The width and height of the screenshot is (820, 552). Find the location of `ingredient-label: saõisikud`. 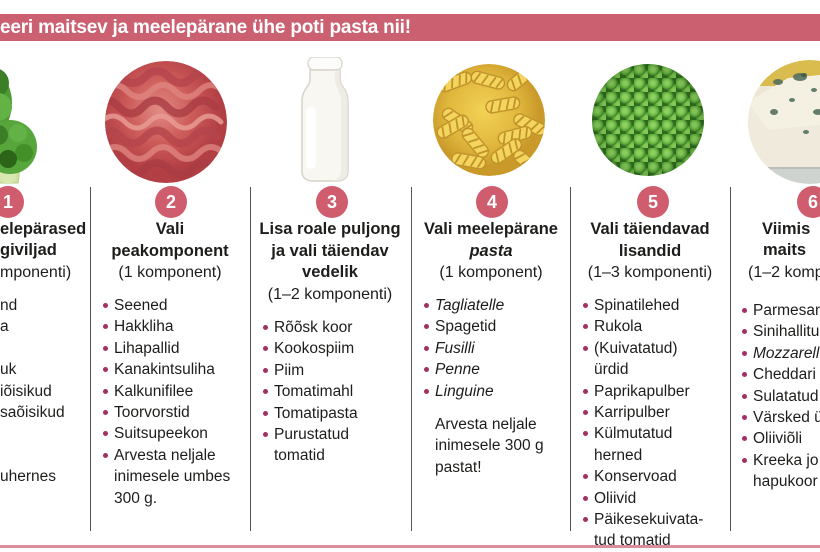

ingredient-label: saõisikud is located at coordinates (32, 413).